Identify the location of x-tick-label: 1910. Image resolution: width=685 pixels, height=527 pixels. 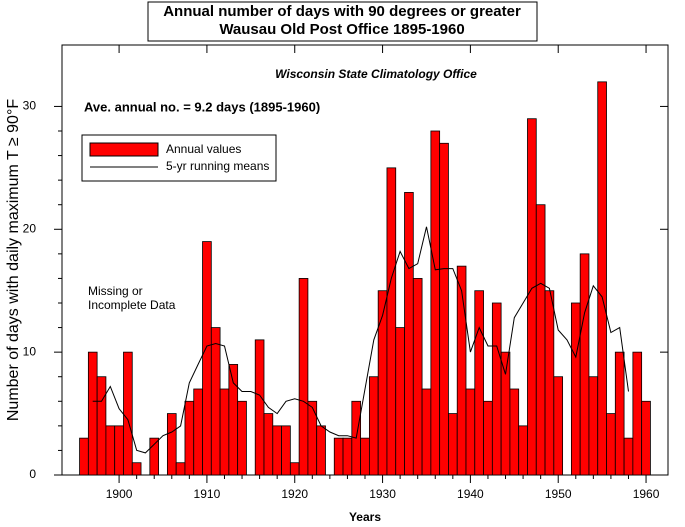
(207, 494).